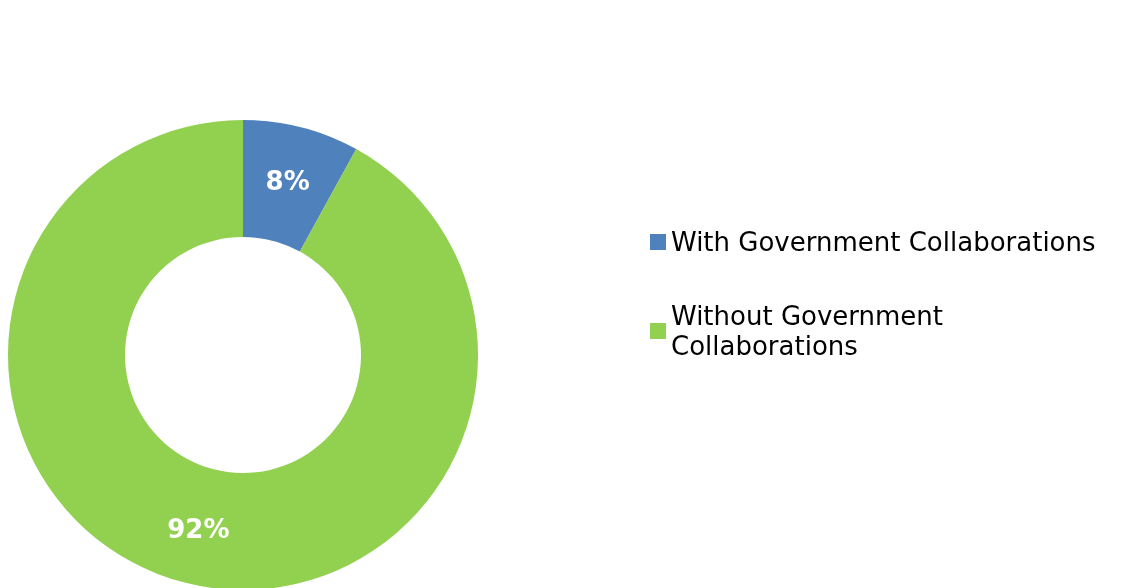 This screenshot has height=588, width=1133. What do you see at coordinates (198, 528) in the screenshot?
I see `data-label: 92%` at bounding box center [198, 528].